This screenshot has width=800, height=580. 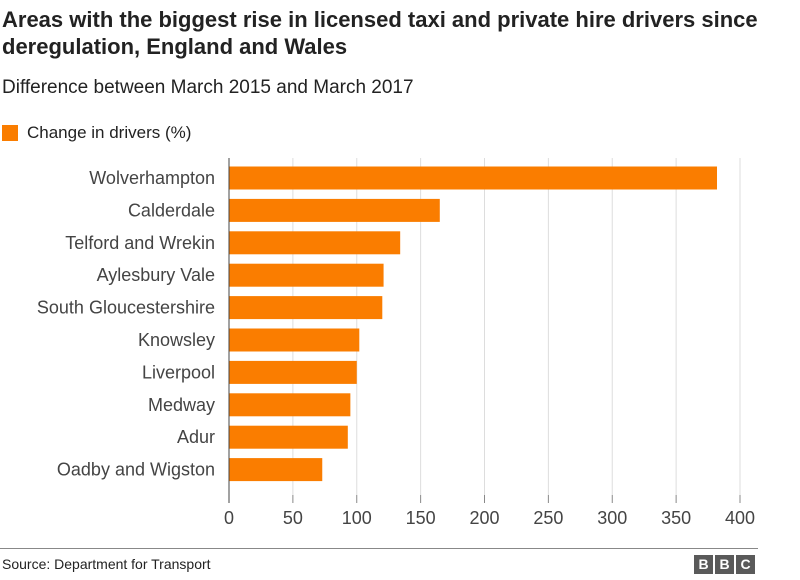 I want to click on x-tick-label: 300, so click(x=612, y=518).